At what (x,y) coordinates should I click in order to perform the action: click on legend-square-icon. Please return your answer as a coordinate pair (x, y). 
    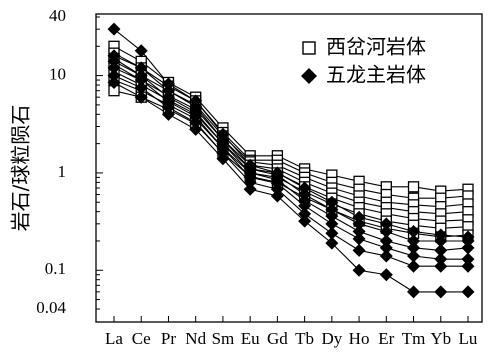
    Looking at the image, I should click on (309, 48).